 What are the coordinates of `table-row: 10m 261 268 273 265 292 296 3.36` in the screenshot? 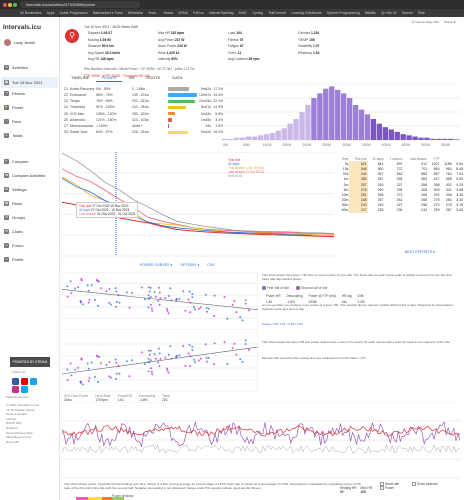 It's located at (401, 195).